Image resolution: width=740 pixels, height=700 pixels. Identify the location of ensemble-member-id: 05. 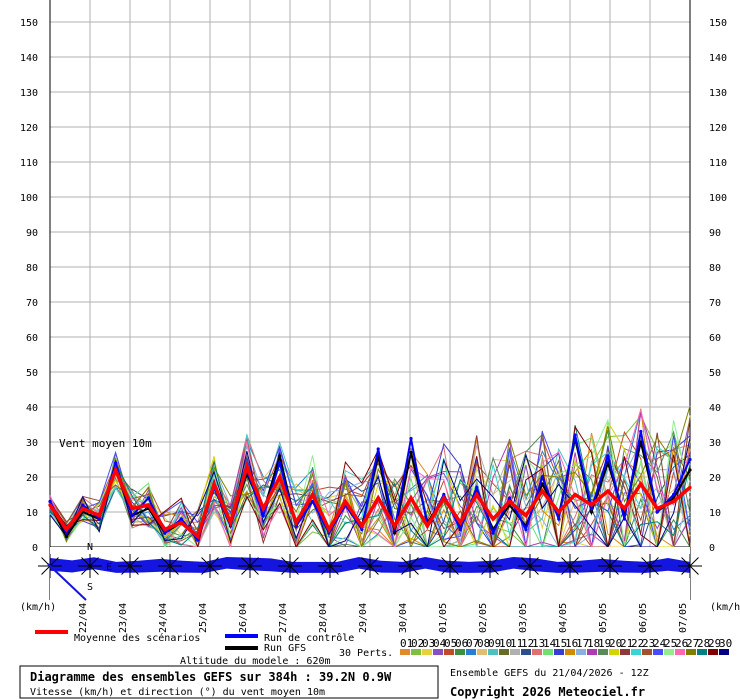
(450, 643).